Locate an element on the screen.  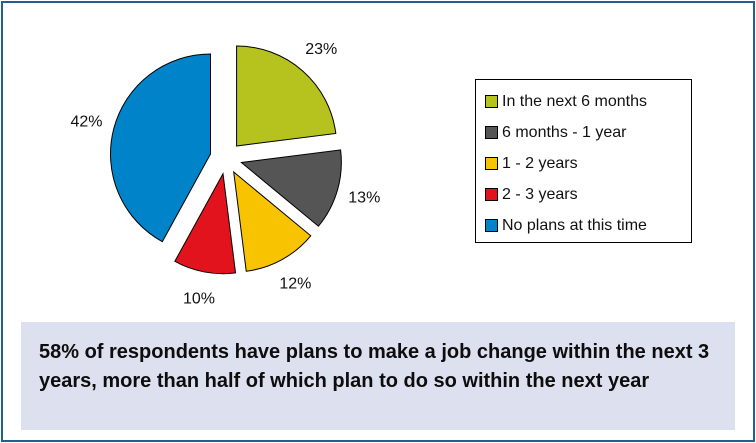
slice-data-label: 10% is located at coordinates (199, 299).